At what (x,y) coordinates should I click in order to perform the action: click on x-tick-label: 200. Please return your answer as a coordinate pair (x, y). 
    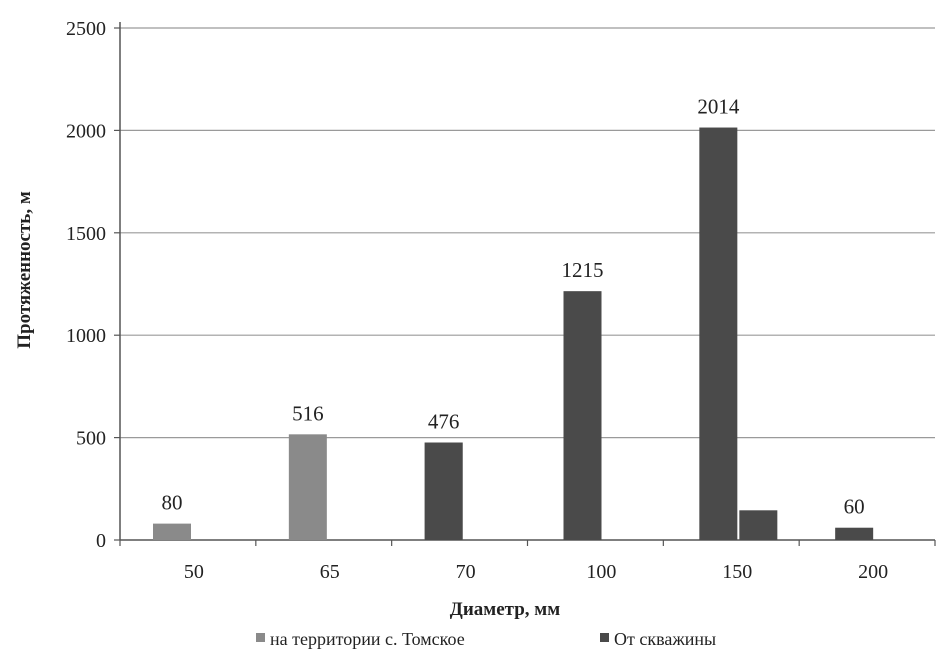
    Looking at the image, I should click on (873, 572).